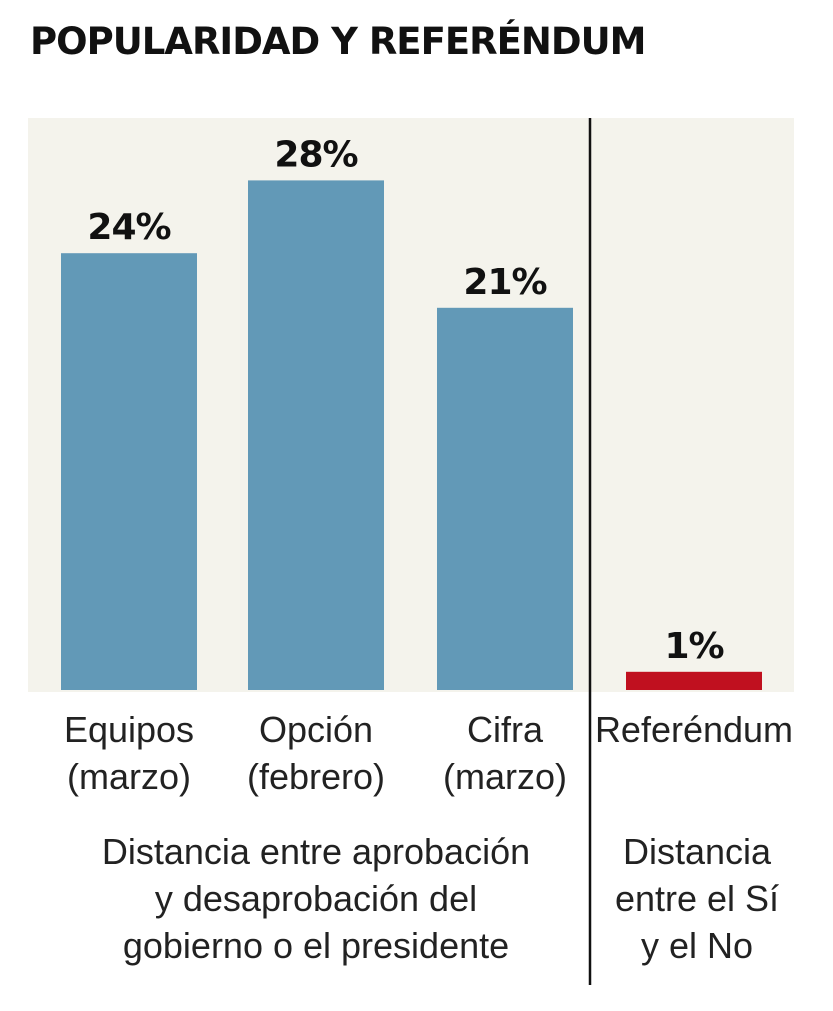 The width and height of the screenshot is (833, 1011). Describe the element at coordinates (316, 945) in the screenshot. I see `group-note-g0-line2: gobierno o el presidente` at that location.